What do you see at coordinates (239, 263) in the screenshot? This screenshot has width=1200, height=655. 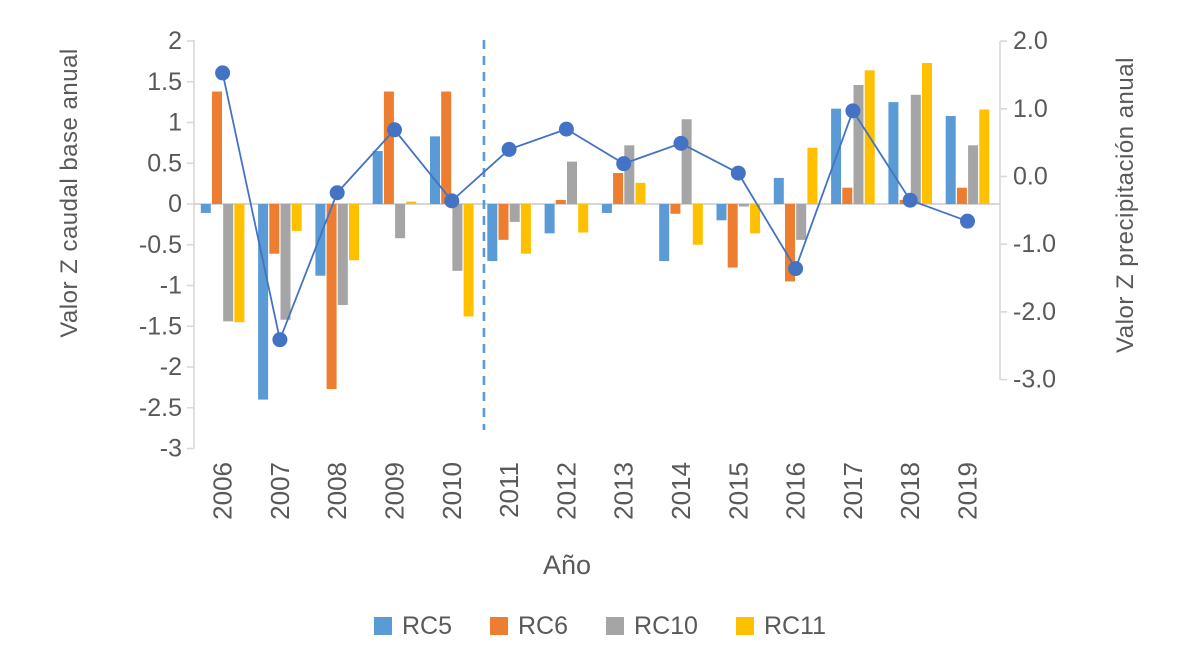 I see `bar-RC11-2006` at bounding box center [239, 263].